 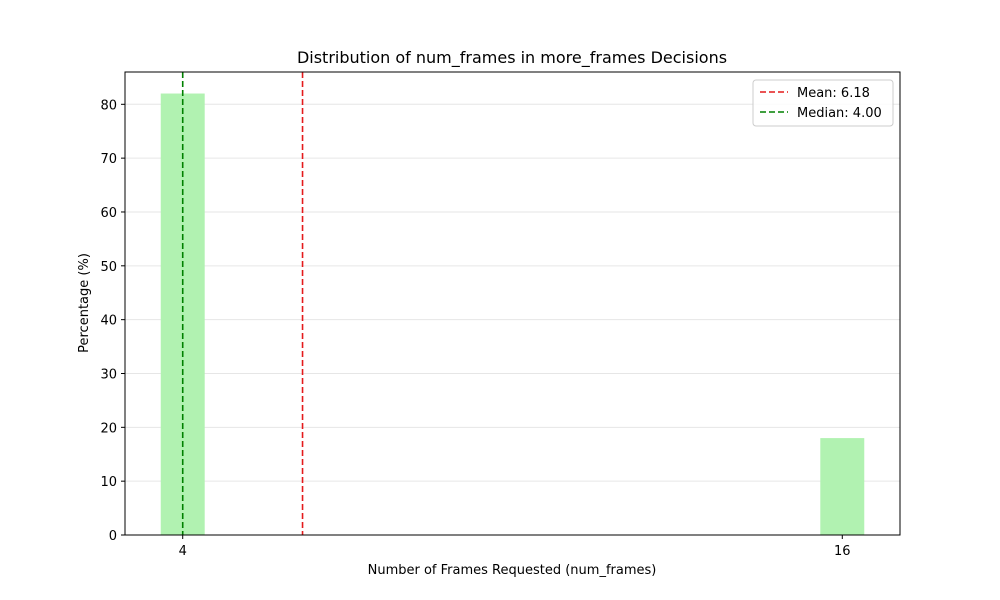 I want to click on x-tick-label: 16, so click(x=842, y=551).